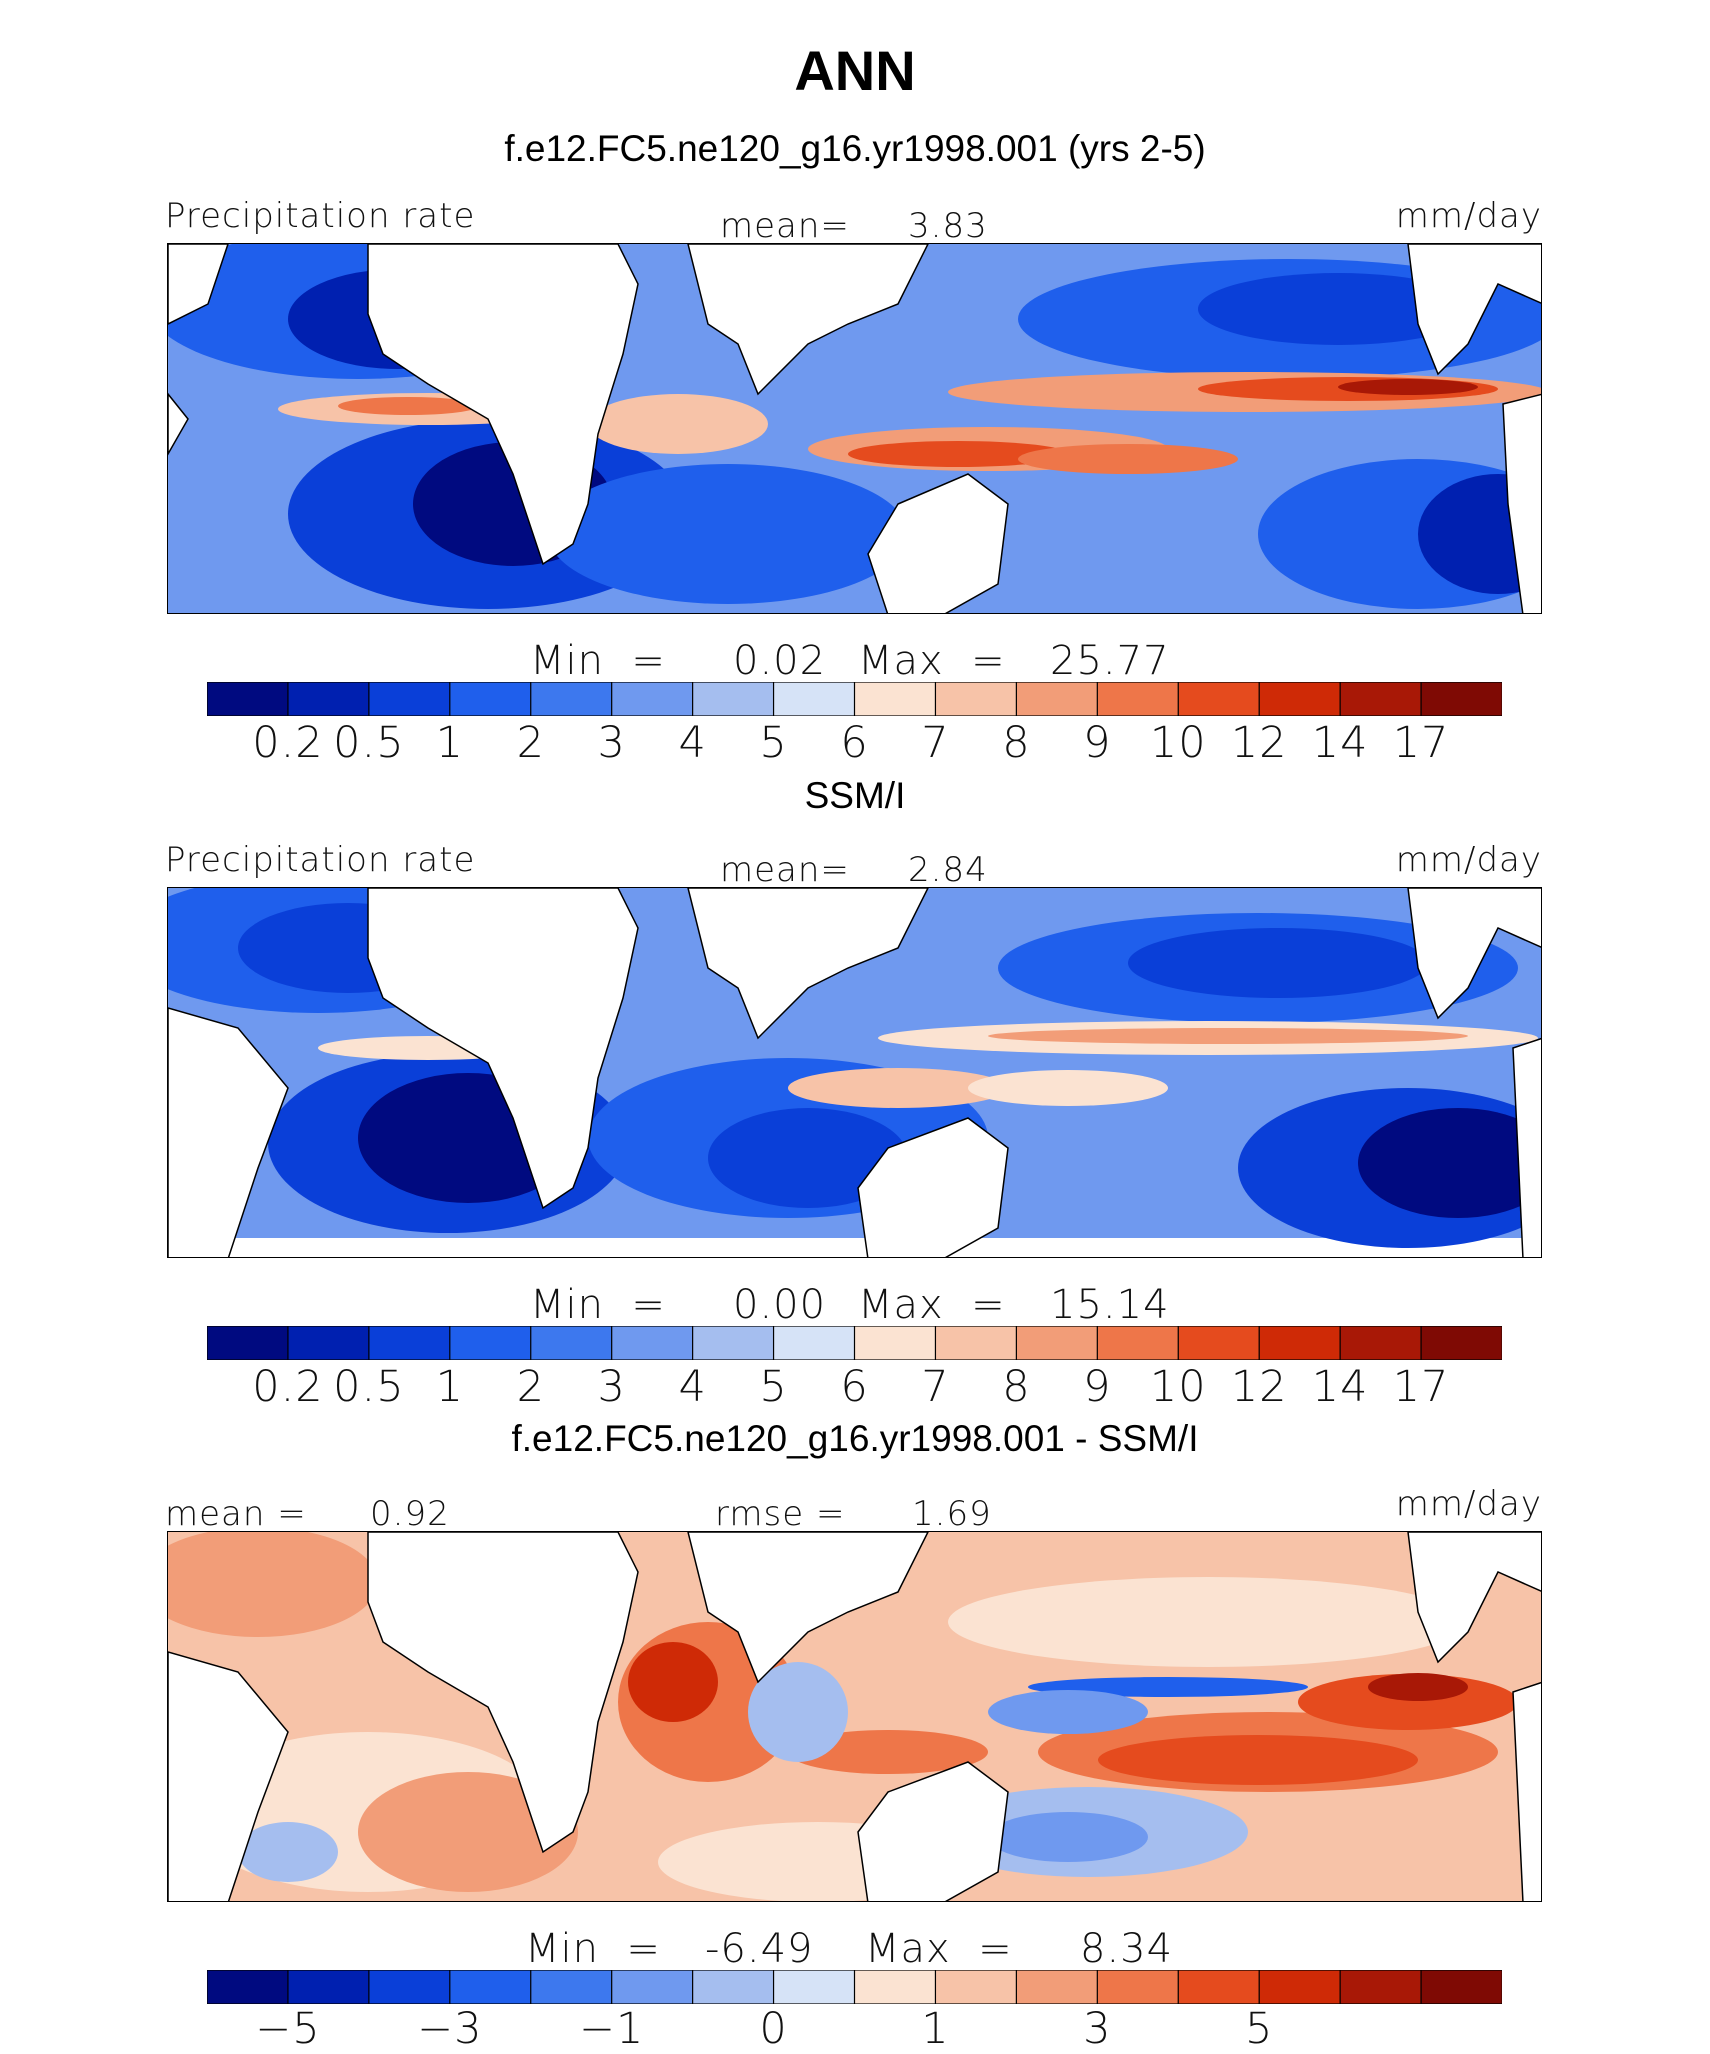 The width and height of the screenshot is (1710, 2054). What do you see at coordinates (948, 226) in the screenshot?
I see `panel1-mean-value: 3.83` at bounding box center [948, 226].